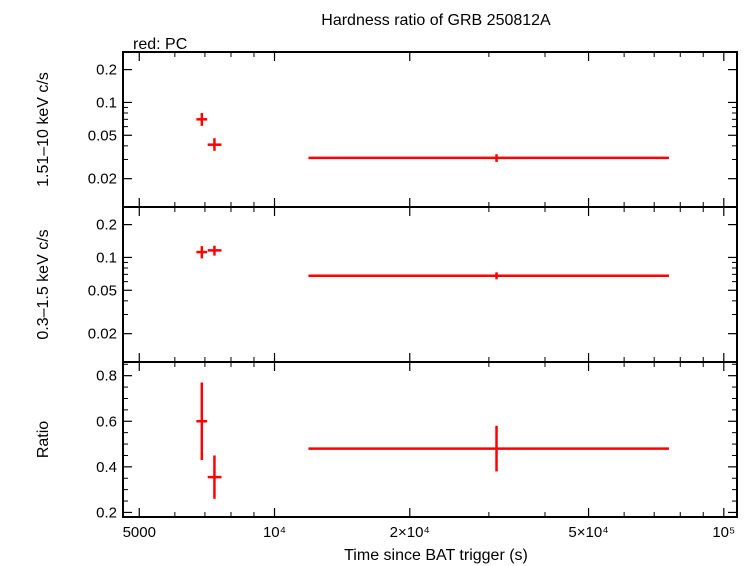 This screenshot has height=566, width=751. I want to click on y-axis-label: 0.3–1.5 keV c/s, so click(43, 284).